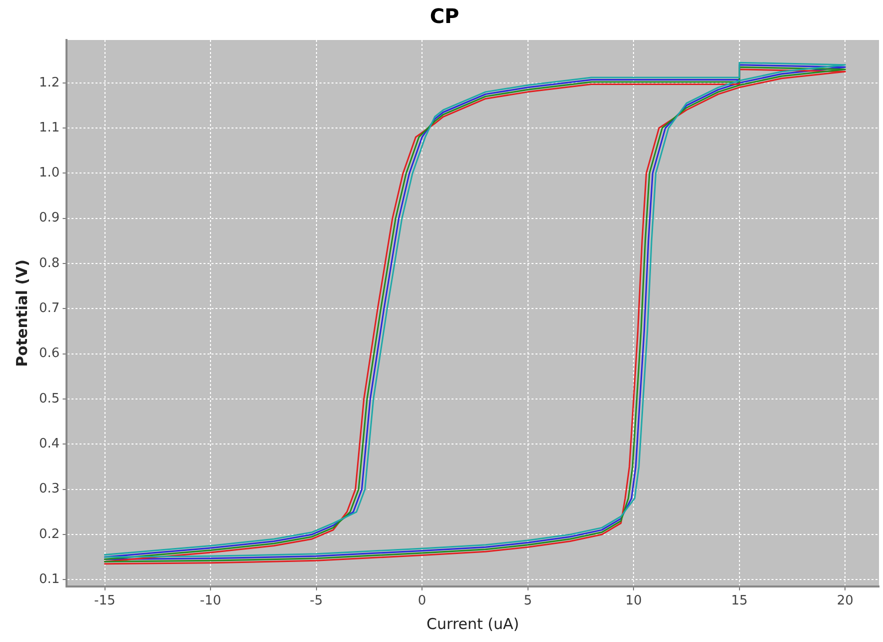 This screenshot has width=883, height=642. What do you see at coordinates (49, 263) in the screenshot?
I see `y-tick-label: 0.8` at bounding box center [49, 263].